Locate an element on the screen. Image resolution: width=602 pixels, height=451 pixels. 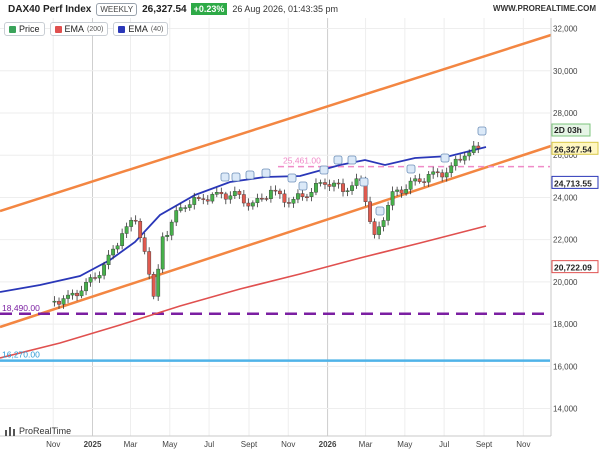
instrument-name: DAX40 Perf Index is located at coordinates (50, 9).